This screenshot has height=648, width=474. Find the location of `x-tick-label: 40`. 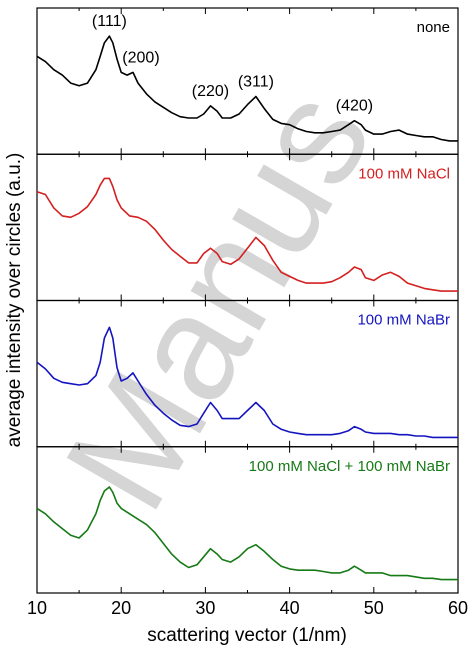

x-tick-label: 40 is located at coordinates (290, 608).